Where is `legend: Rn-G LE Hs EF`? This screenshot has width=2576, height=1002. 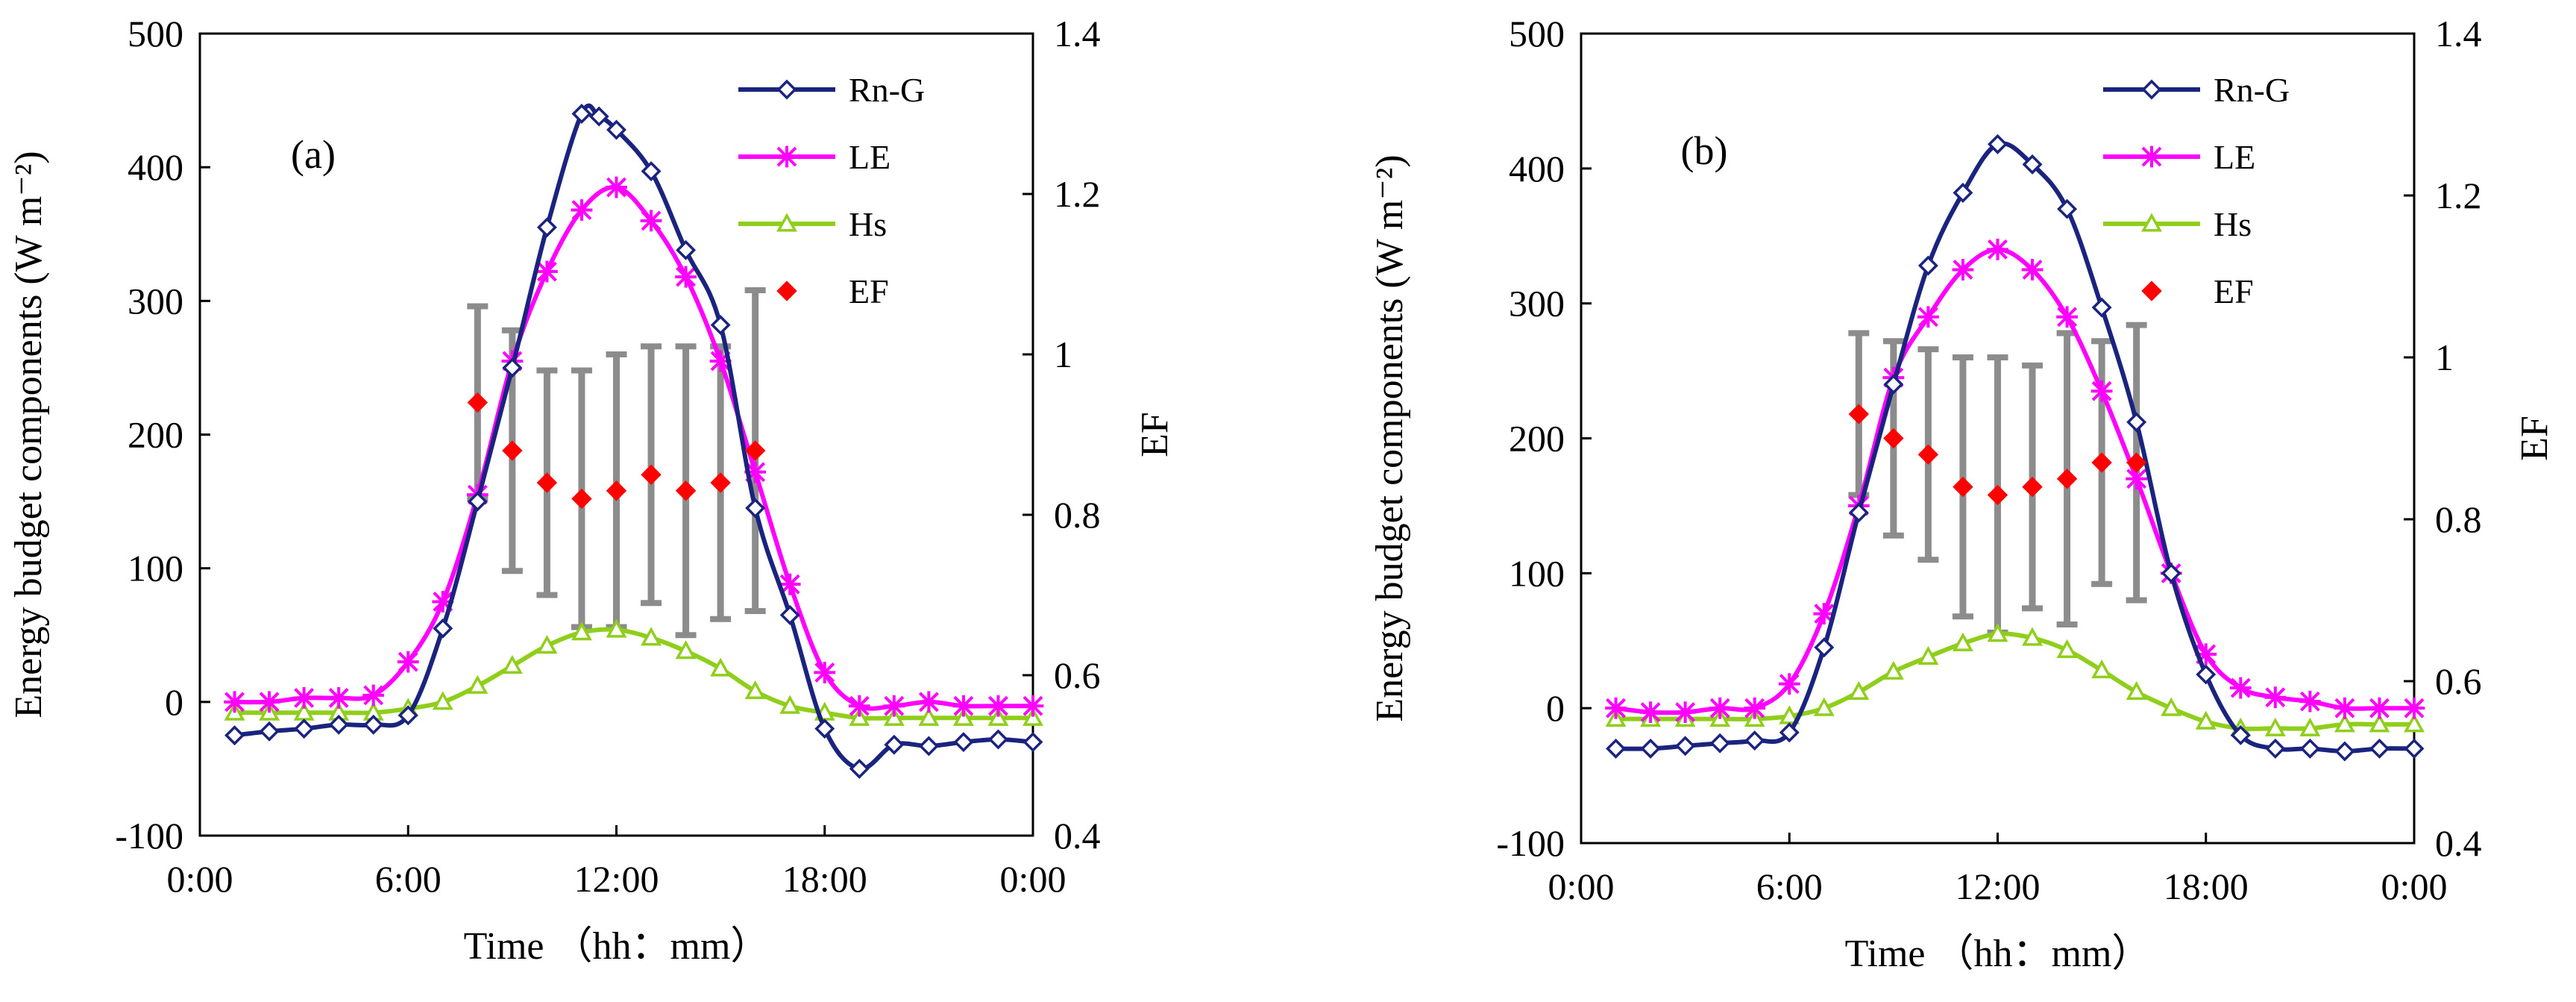
legend: Rn-G LE Hs EF is located at coordinates (832, 190).